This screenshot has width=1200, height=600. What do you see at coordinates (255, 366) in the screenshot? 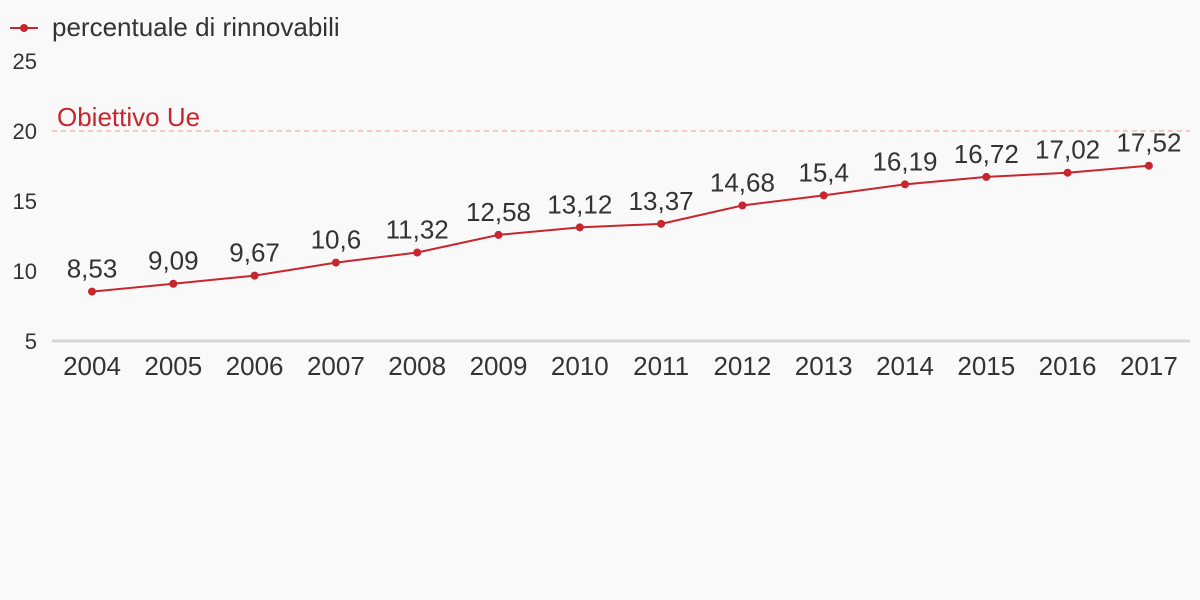
I see `x-tick-label: 2006` at bounding box center [255, 366].